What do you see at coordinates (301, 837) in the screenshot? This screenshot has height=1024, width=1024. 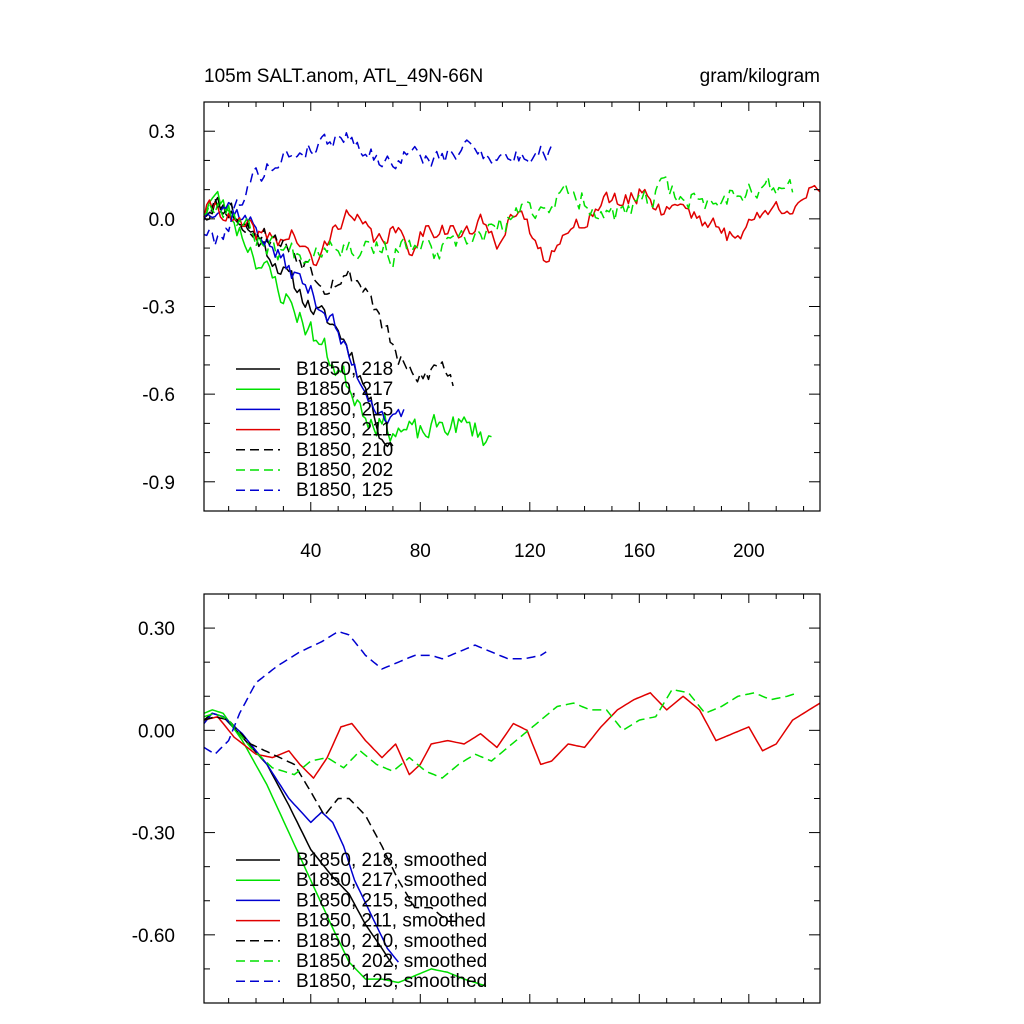 I see `series-line-b1850-215-smoothed` at bounding box center [301, 837].